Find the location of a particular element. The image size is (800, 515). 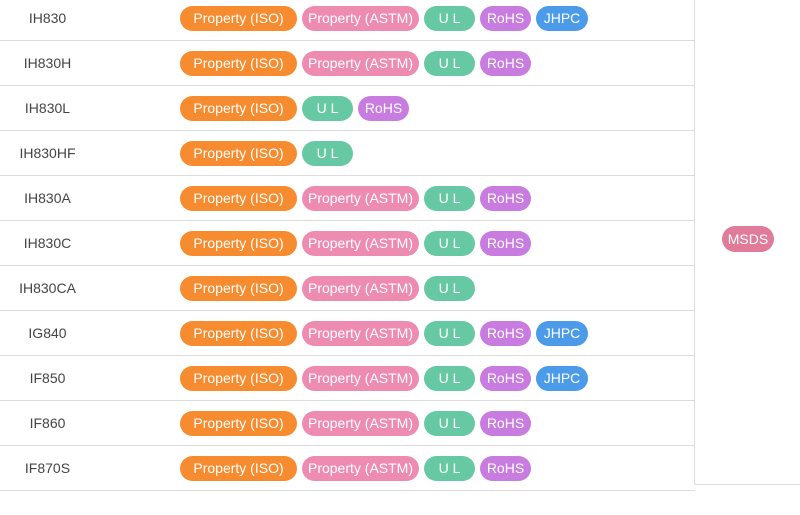

product-name: IH830CA is located at coordinates (47, 288).